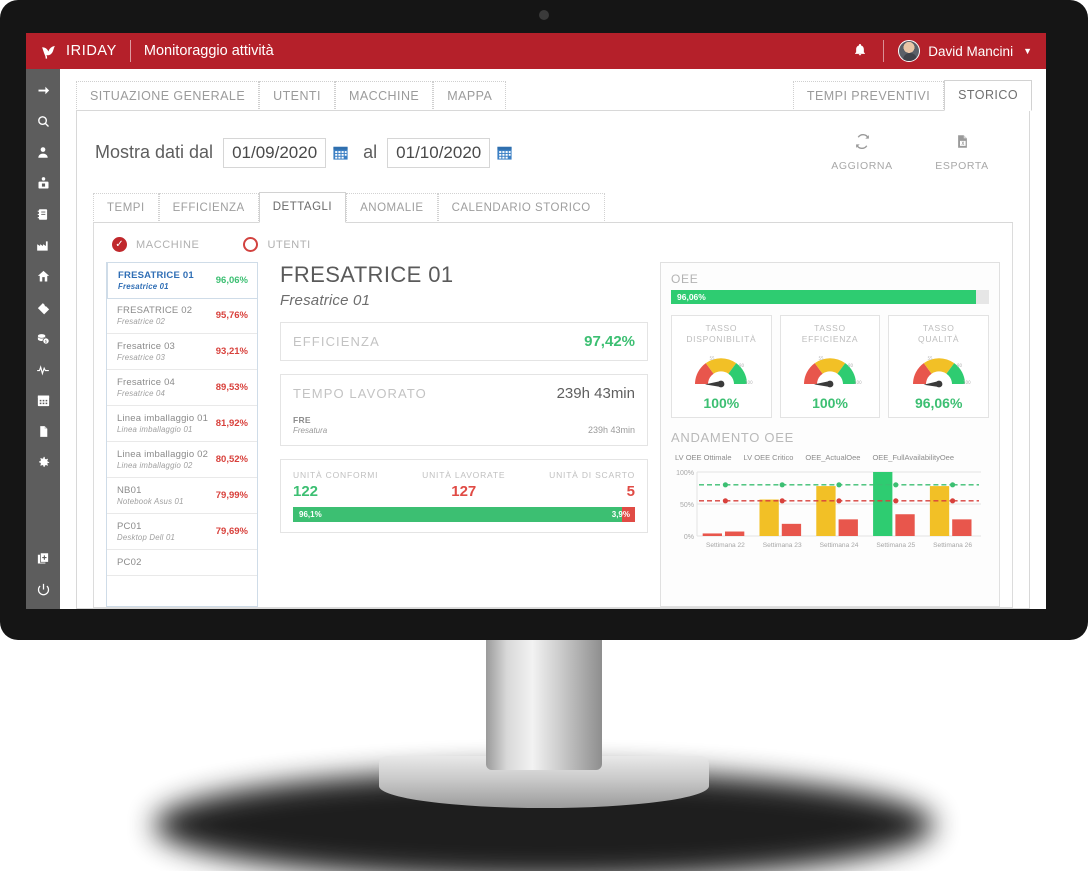  Describe the element at coordinates (302, 207) in the screenshot. I see `subtab-dettagli: DETTAGLI` at that location.